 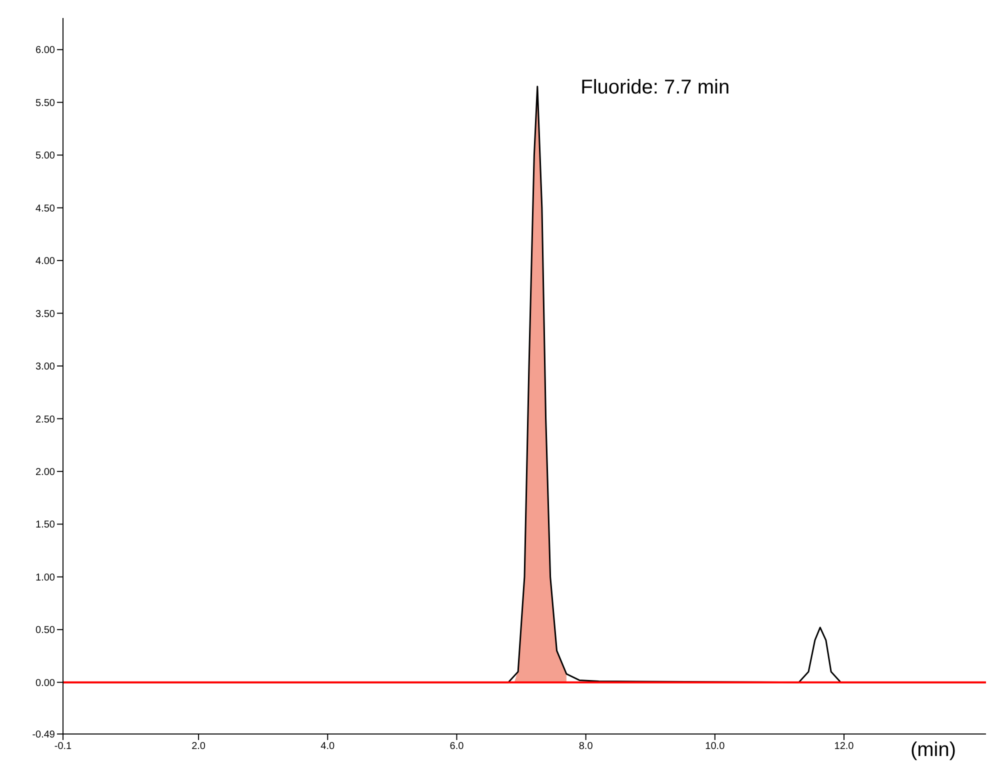 I want to click on y-tick-label: 5.50, so click(x=46, y=103).